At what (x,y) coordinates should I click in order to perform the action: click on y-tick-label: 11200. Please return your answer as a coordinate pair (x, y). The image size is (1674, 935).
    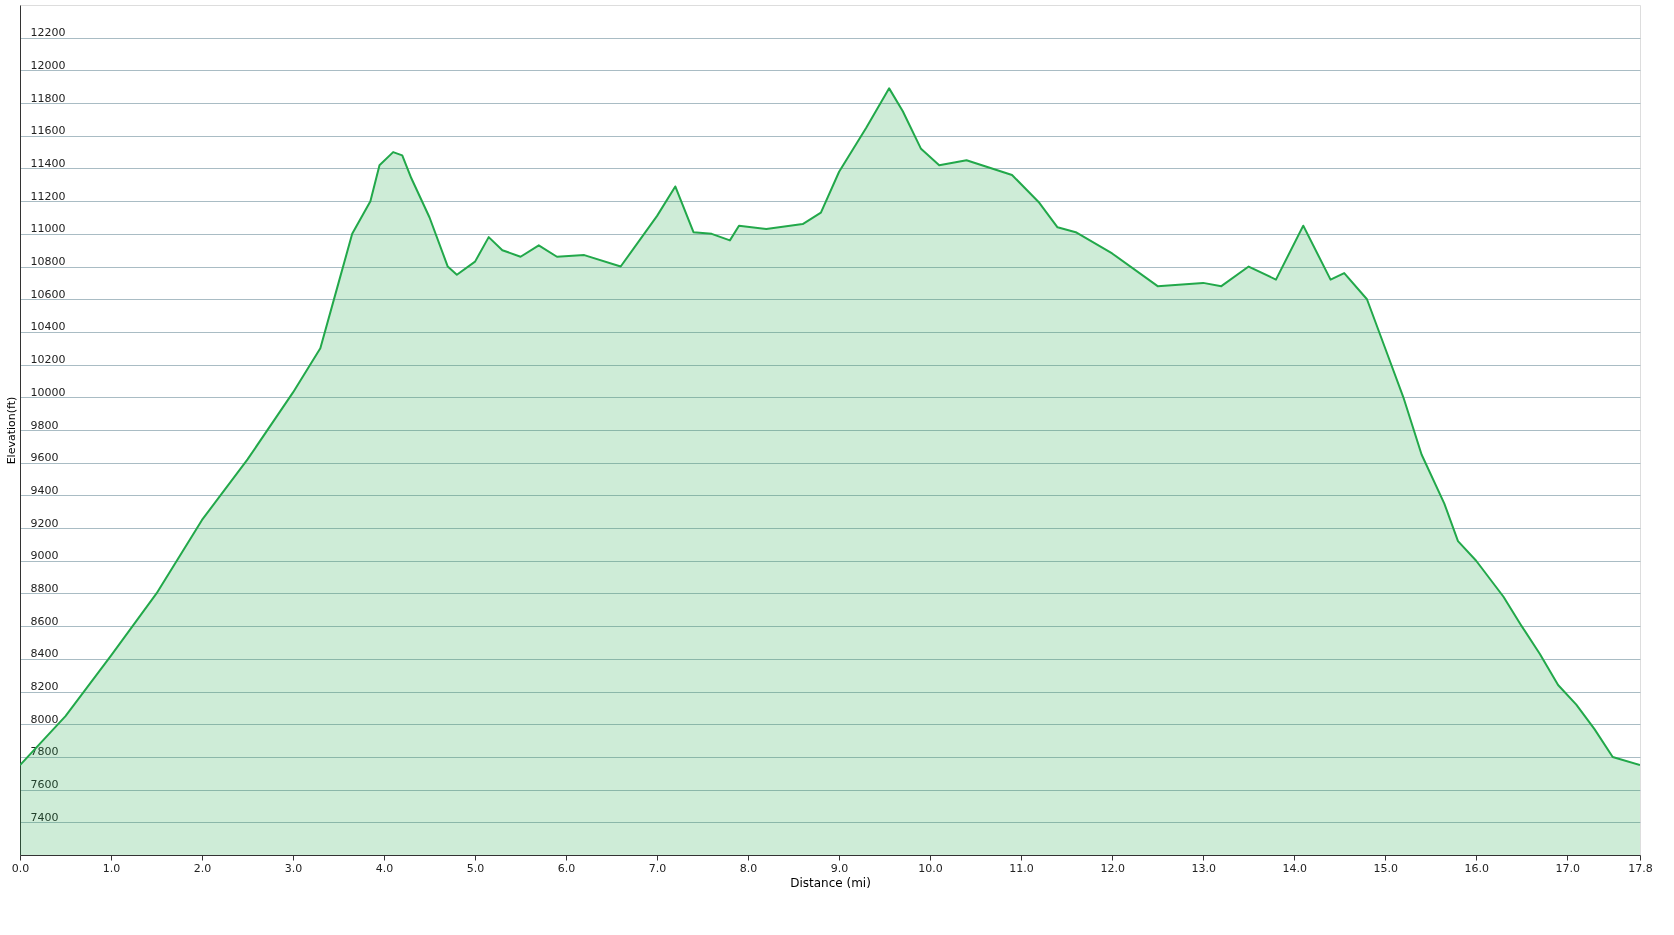
    Looking at the image, I should click on (48, 196).